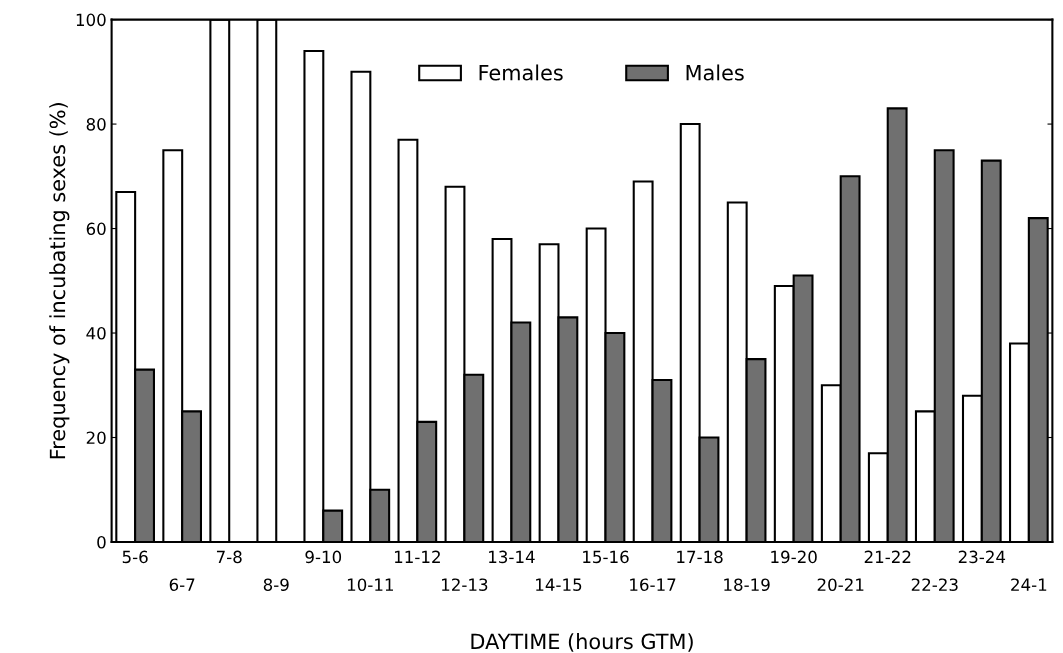  What do you see at coordinates (417, 556) in the screenshot?
I see `x-tick-label: 11-12` at bounding box center [417, 556].